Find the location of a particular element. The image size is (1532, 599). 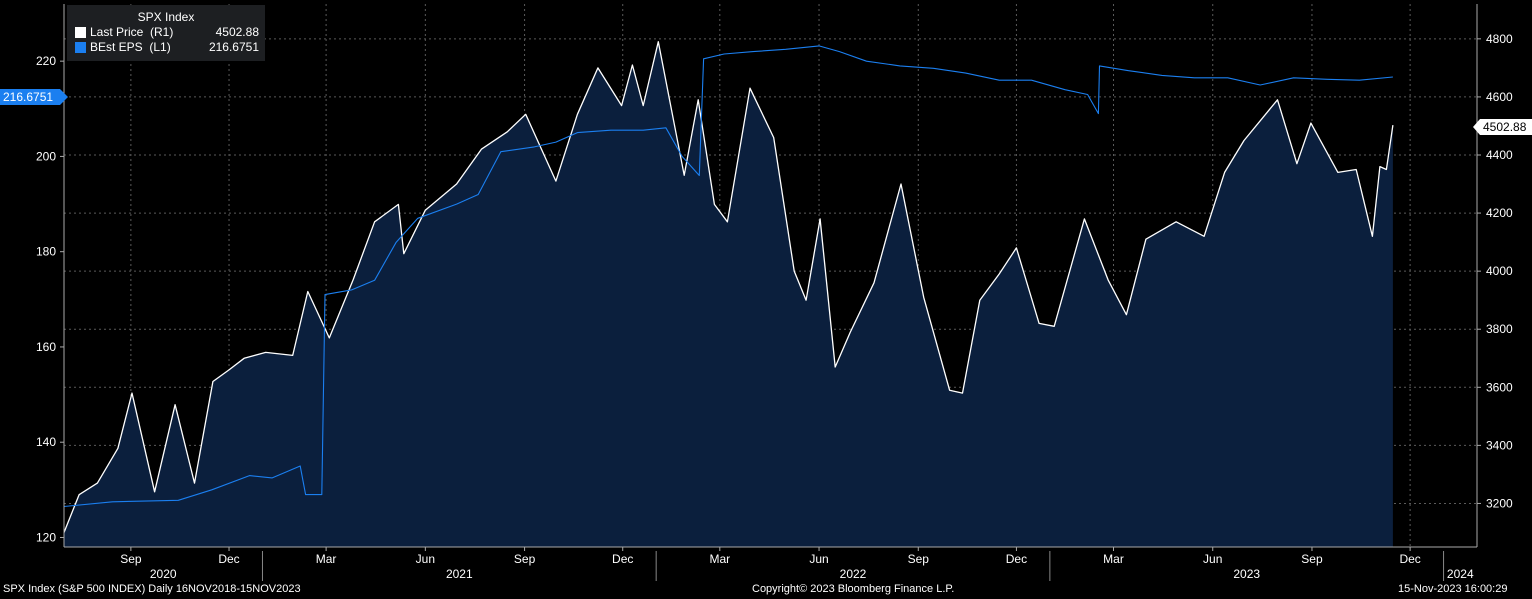

y-right-tick-label: 4800 is located at coordinates (1499, 39).